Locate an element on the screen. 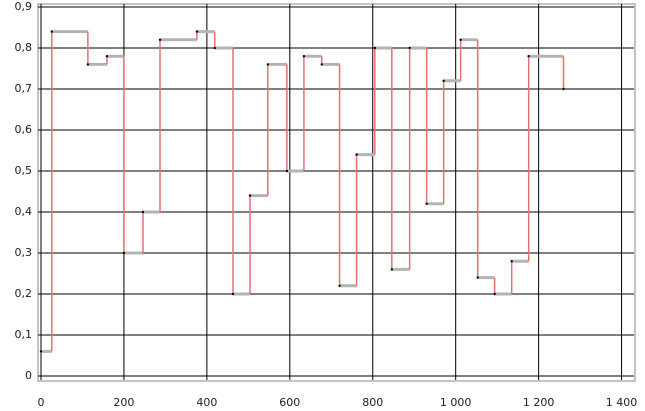 This screenshot has width=645, height=411. y-tick-label: 0,2 is located at coordinates (24, 293).